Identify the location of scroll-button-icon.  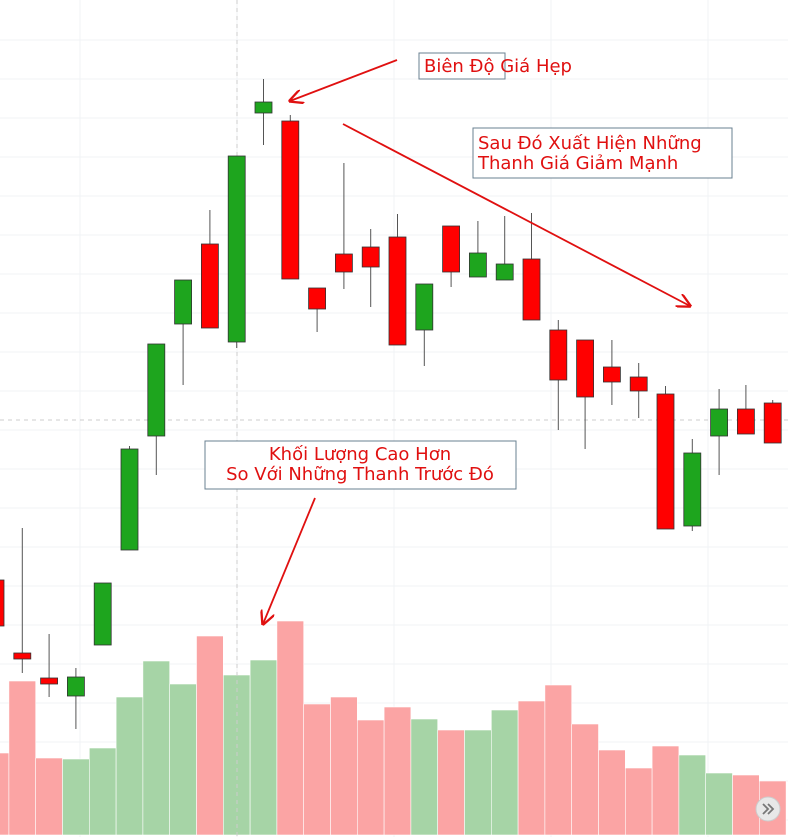
(768, 809).